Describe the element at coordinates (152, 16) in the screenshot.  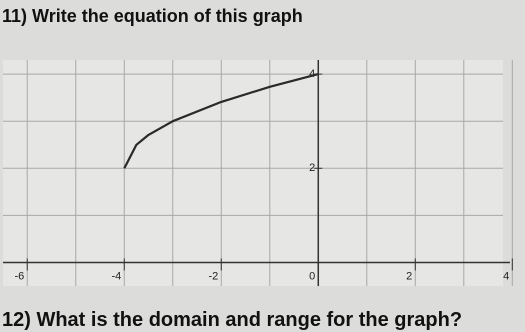
I see `question: 11) Write the equation of this graph` at that location.